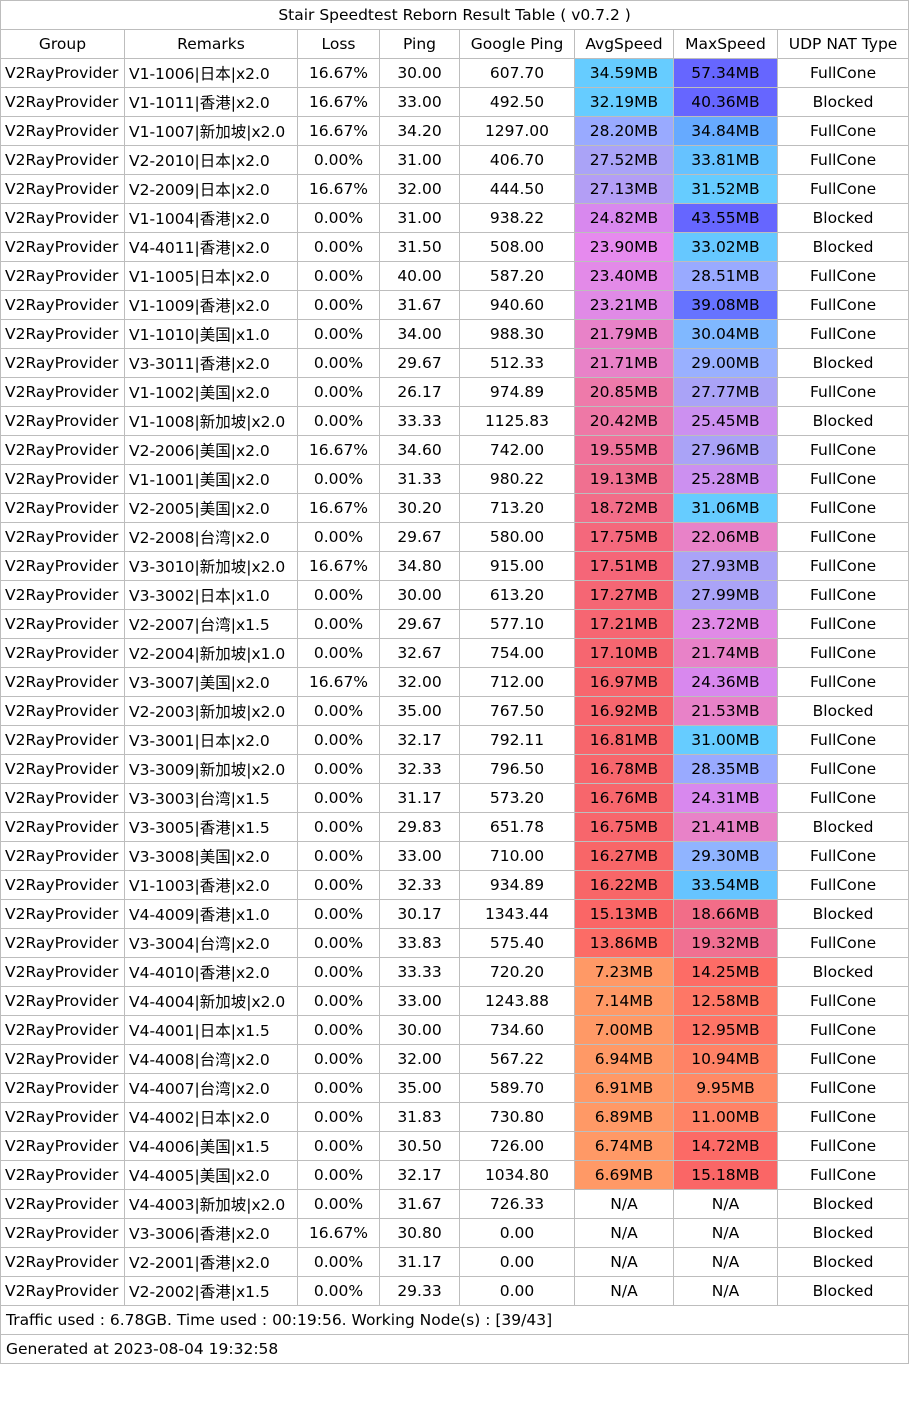 The width and height of the screenshot is (909, 1410). What do you see at coordinates (211, 189) in the screenshot?
I see `cell-remarks: V2-2009|日本|x2.0` at bounding box center [211, 189].